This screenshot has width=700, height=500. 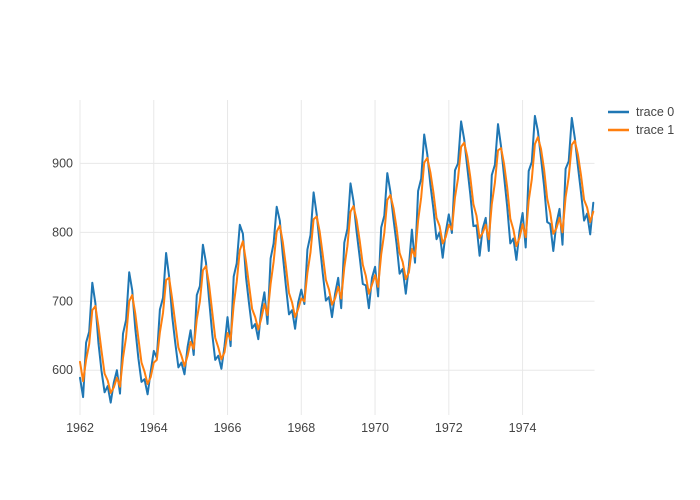 What do you see at coordinates (301, 428) in the screenshot?
I see `x-tick-label-1968: 1968` at bounding box center [301, 428].